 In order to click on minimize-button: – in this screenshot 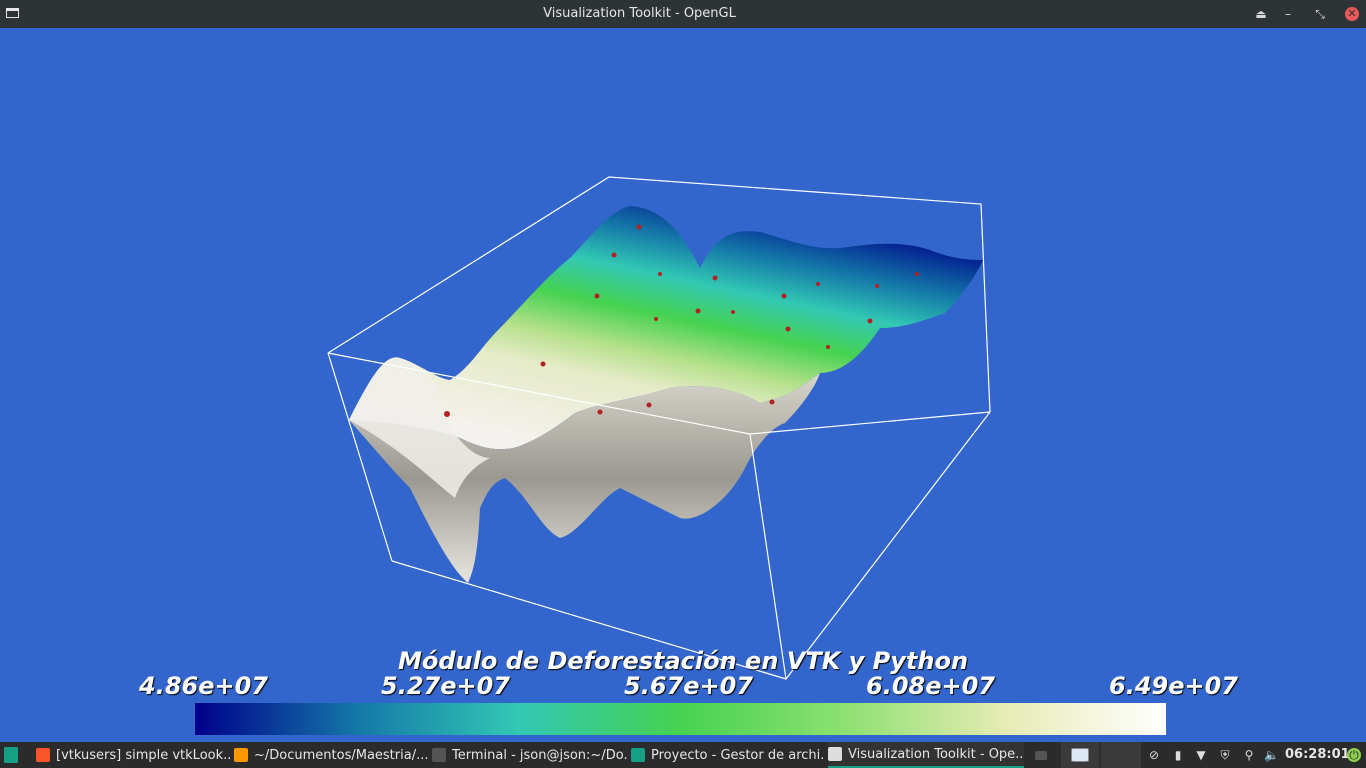, I will do `click(1288, 14)`.